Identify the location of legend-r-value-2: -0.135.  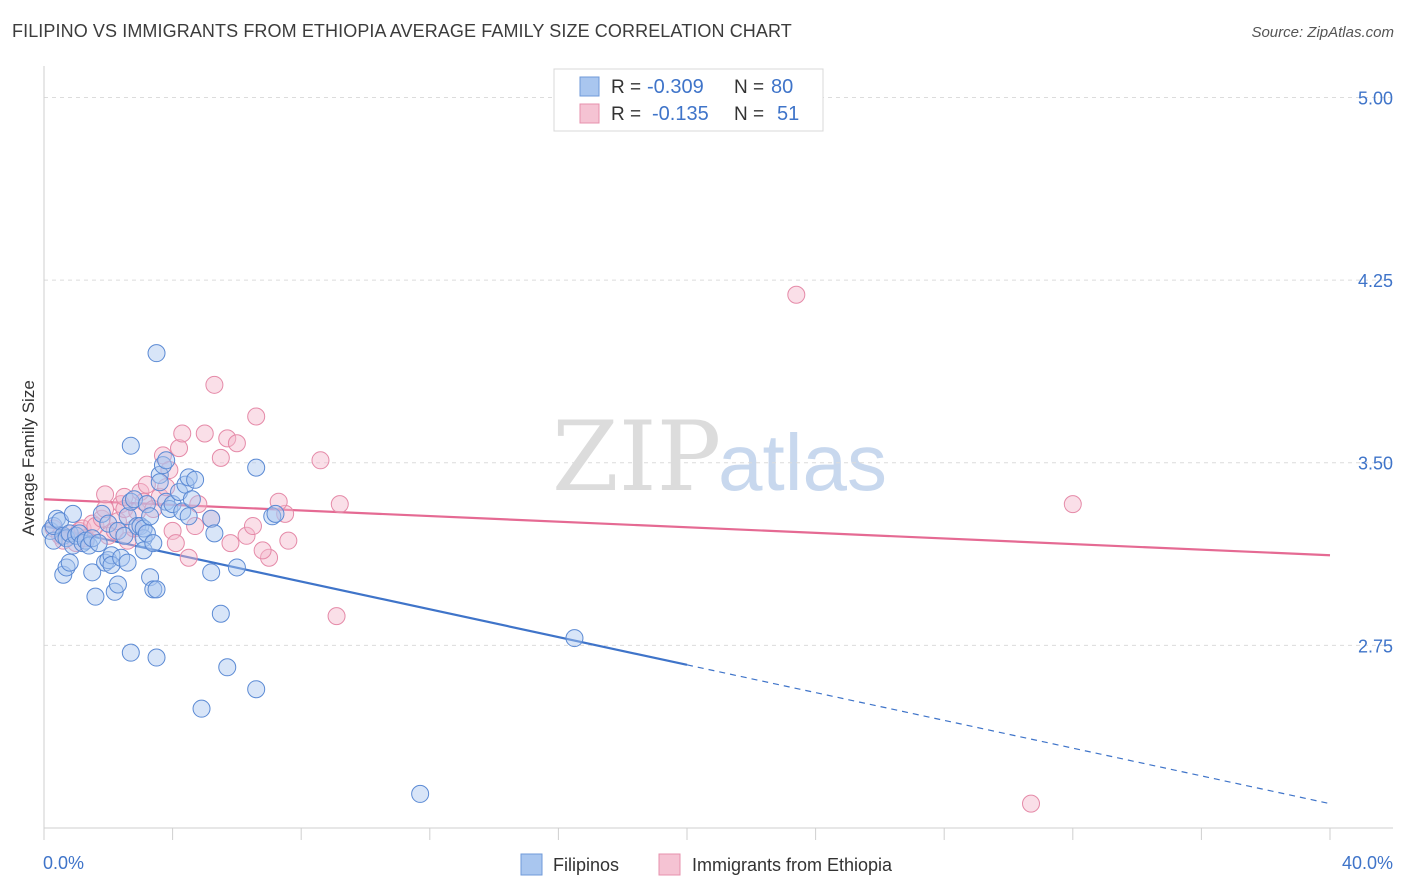
(680, 114).